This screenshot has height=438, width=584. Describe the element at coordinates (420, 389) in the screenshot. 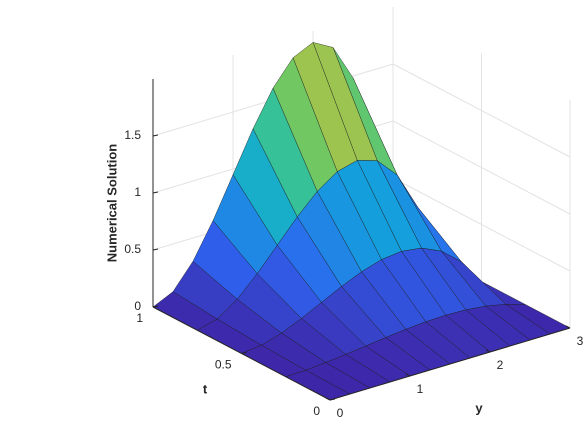

I see `x-tick-label: 1` at that location.